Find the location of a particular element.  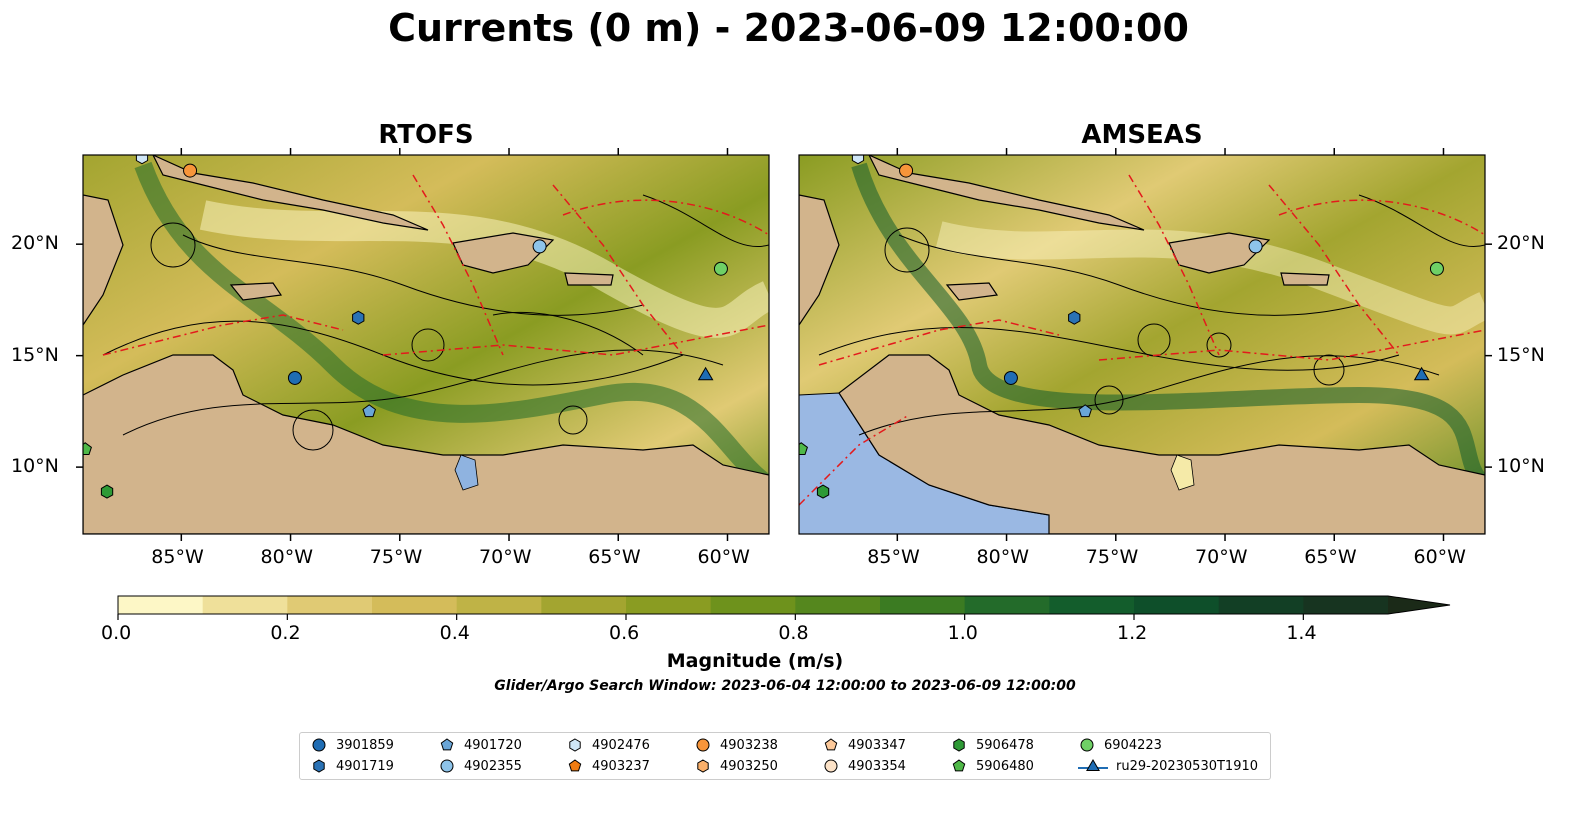

legend-item: 3901859 is located at coordinates (352, 745).